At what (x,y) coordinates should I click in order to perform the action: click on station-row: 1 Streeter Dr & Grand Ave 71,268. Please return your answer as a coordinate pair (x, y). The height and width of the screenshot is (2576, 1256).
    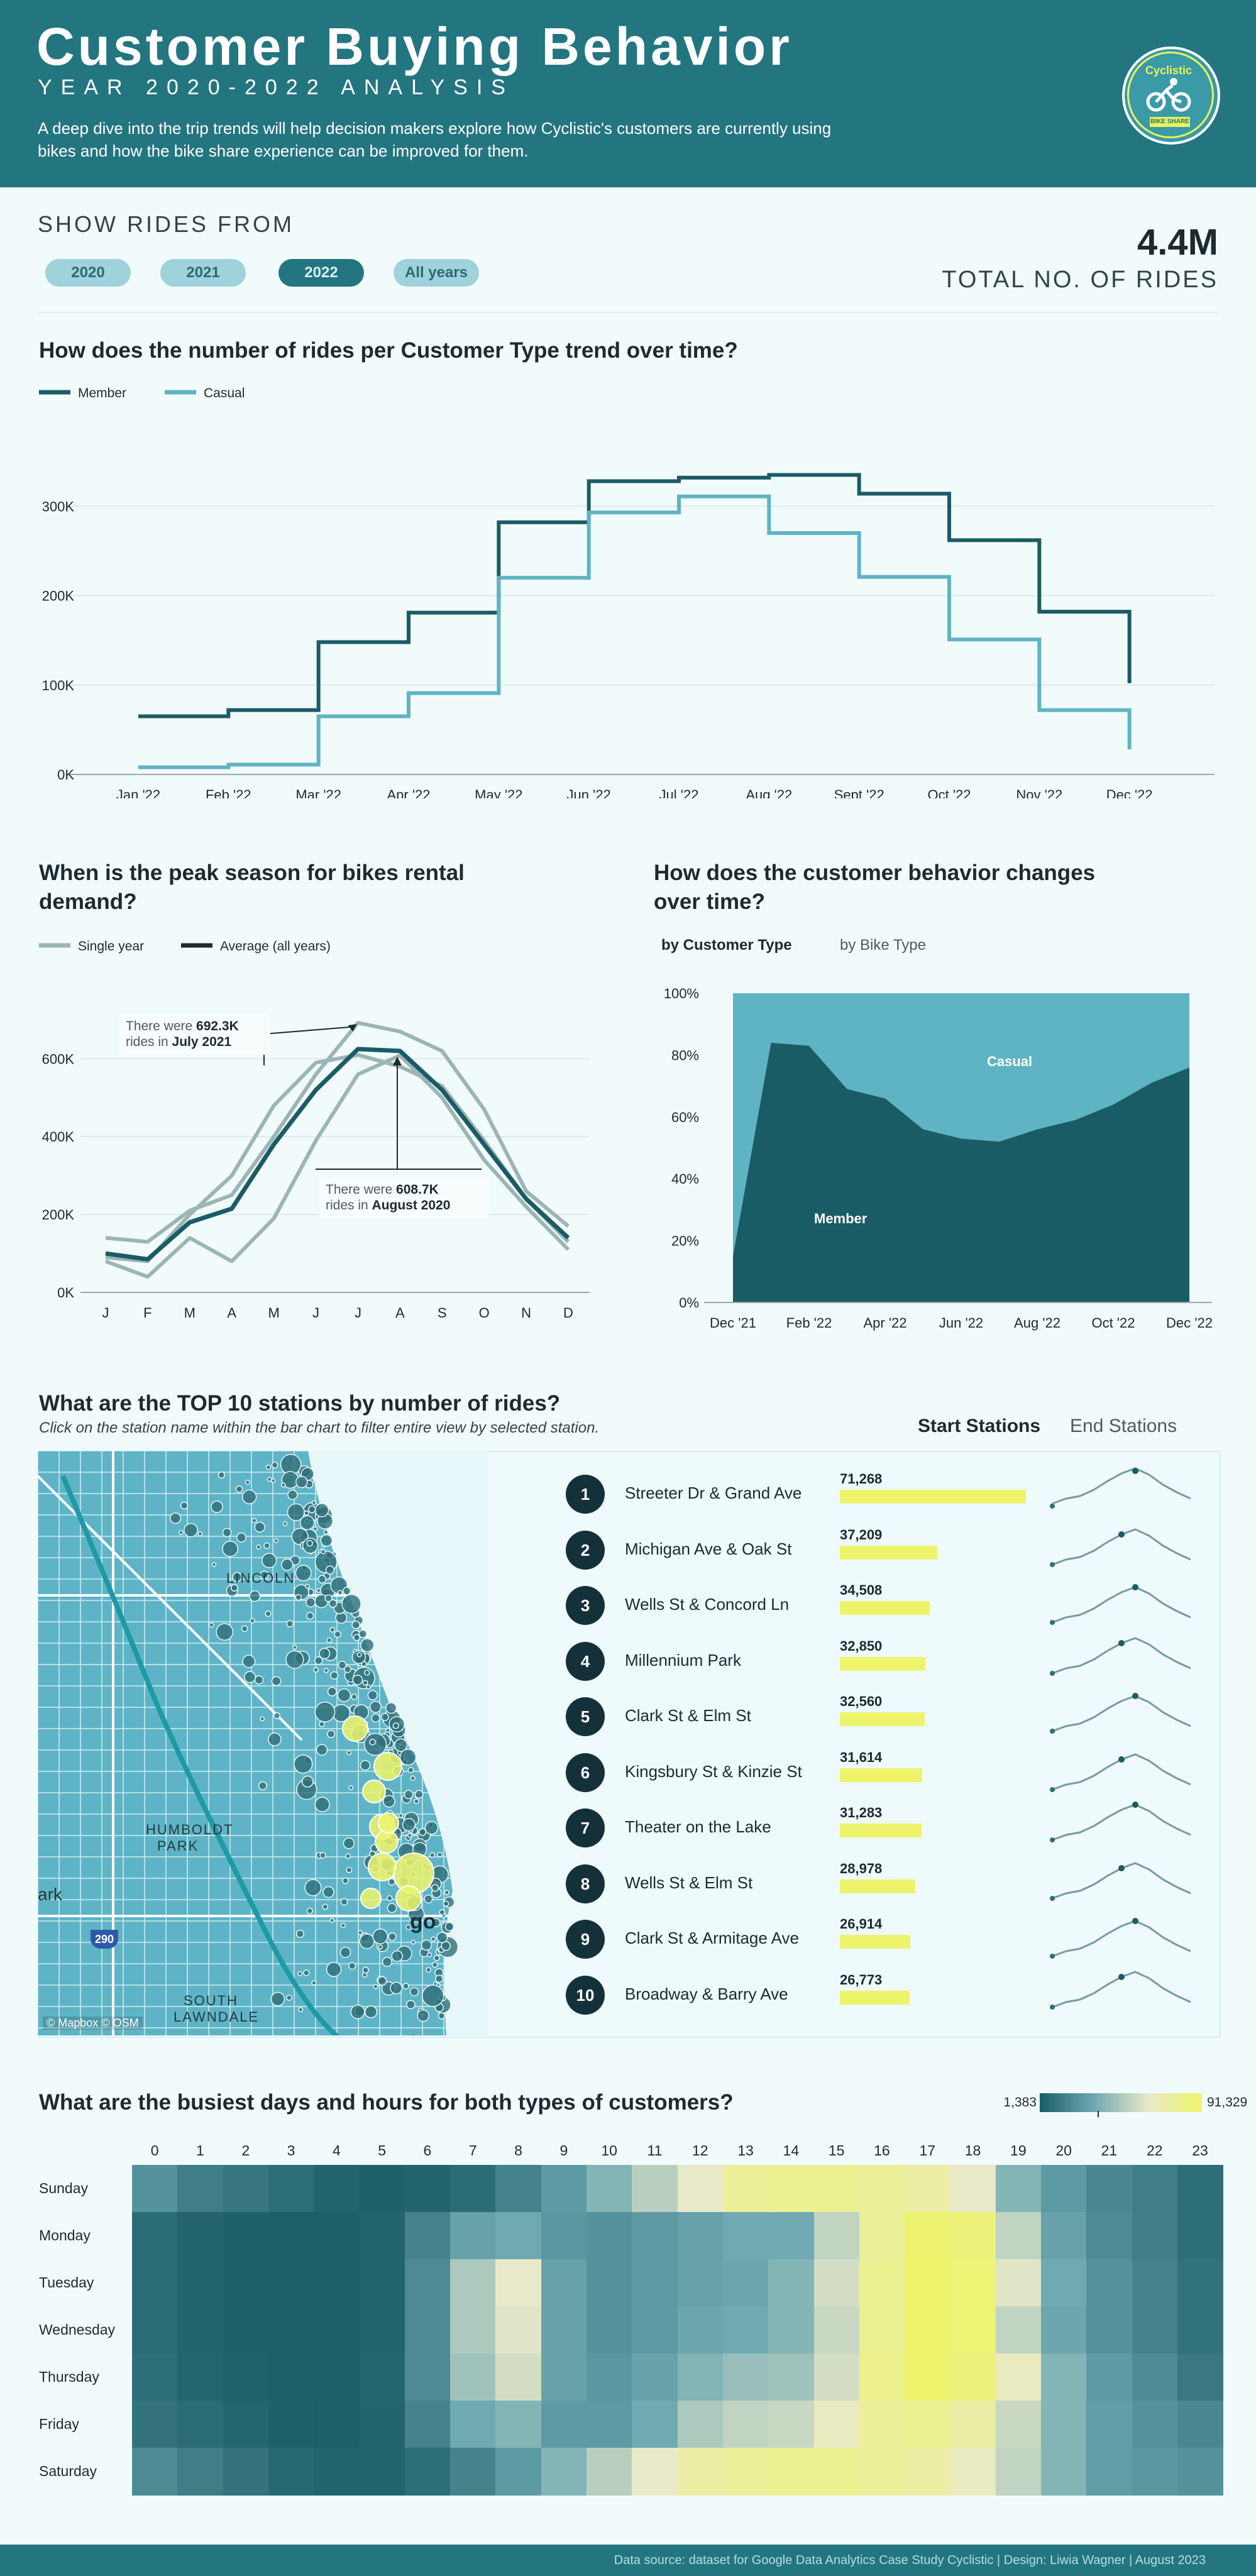
    Looking at the image, I should click on (893, 1489).